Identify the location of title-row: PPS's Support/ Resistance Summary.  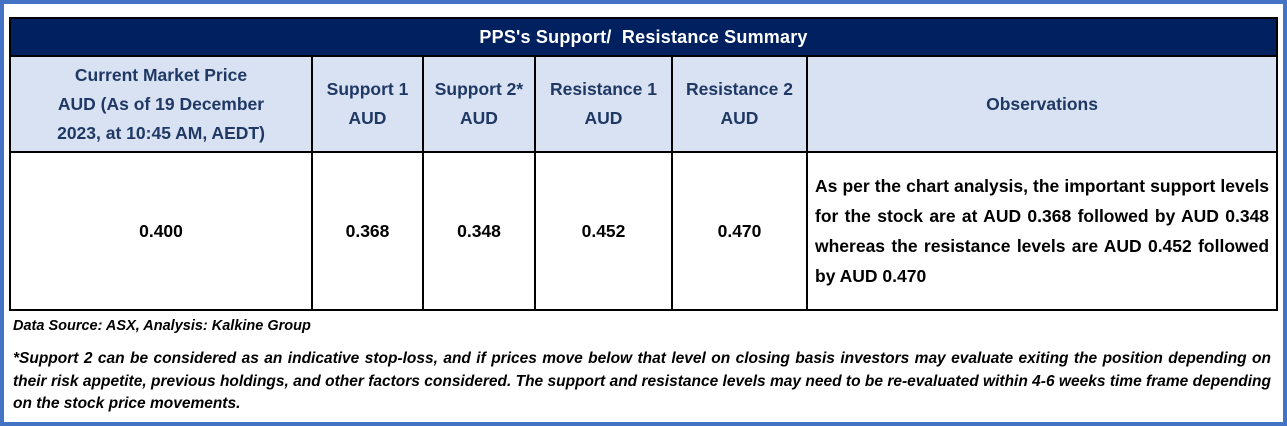
(643, 37).